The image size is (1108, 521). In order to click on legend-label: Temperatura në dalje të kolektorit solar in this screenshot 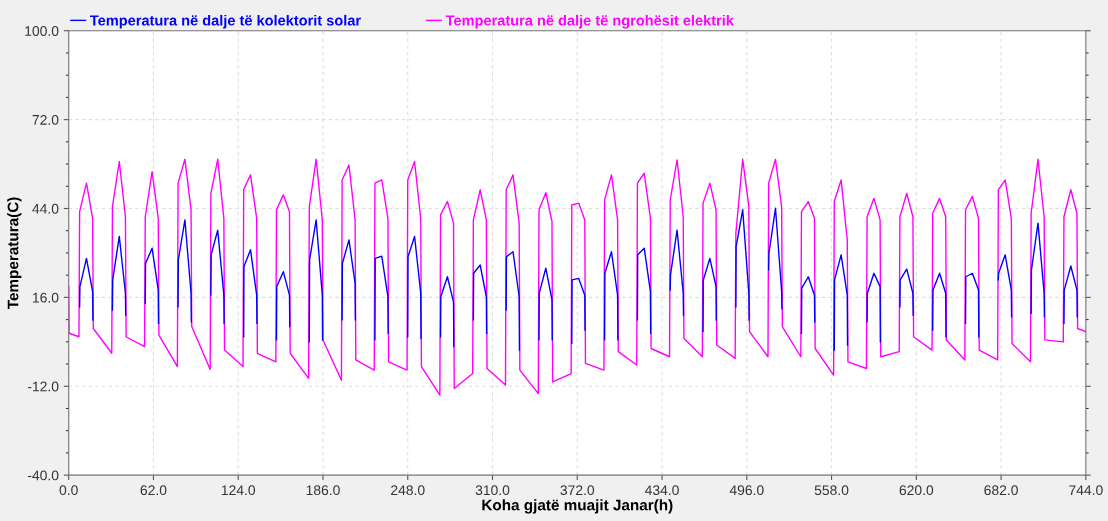, I will do `click(225, 21)`.